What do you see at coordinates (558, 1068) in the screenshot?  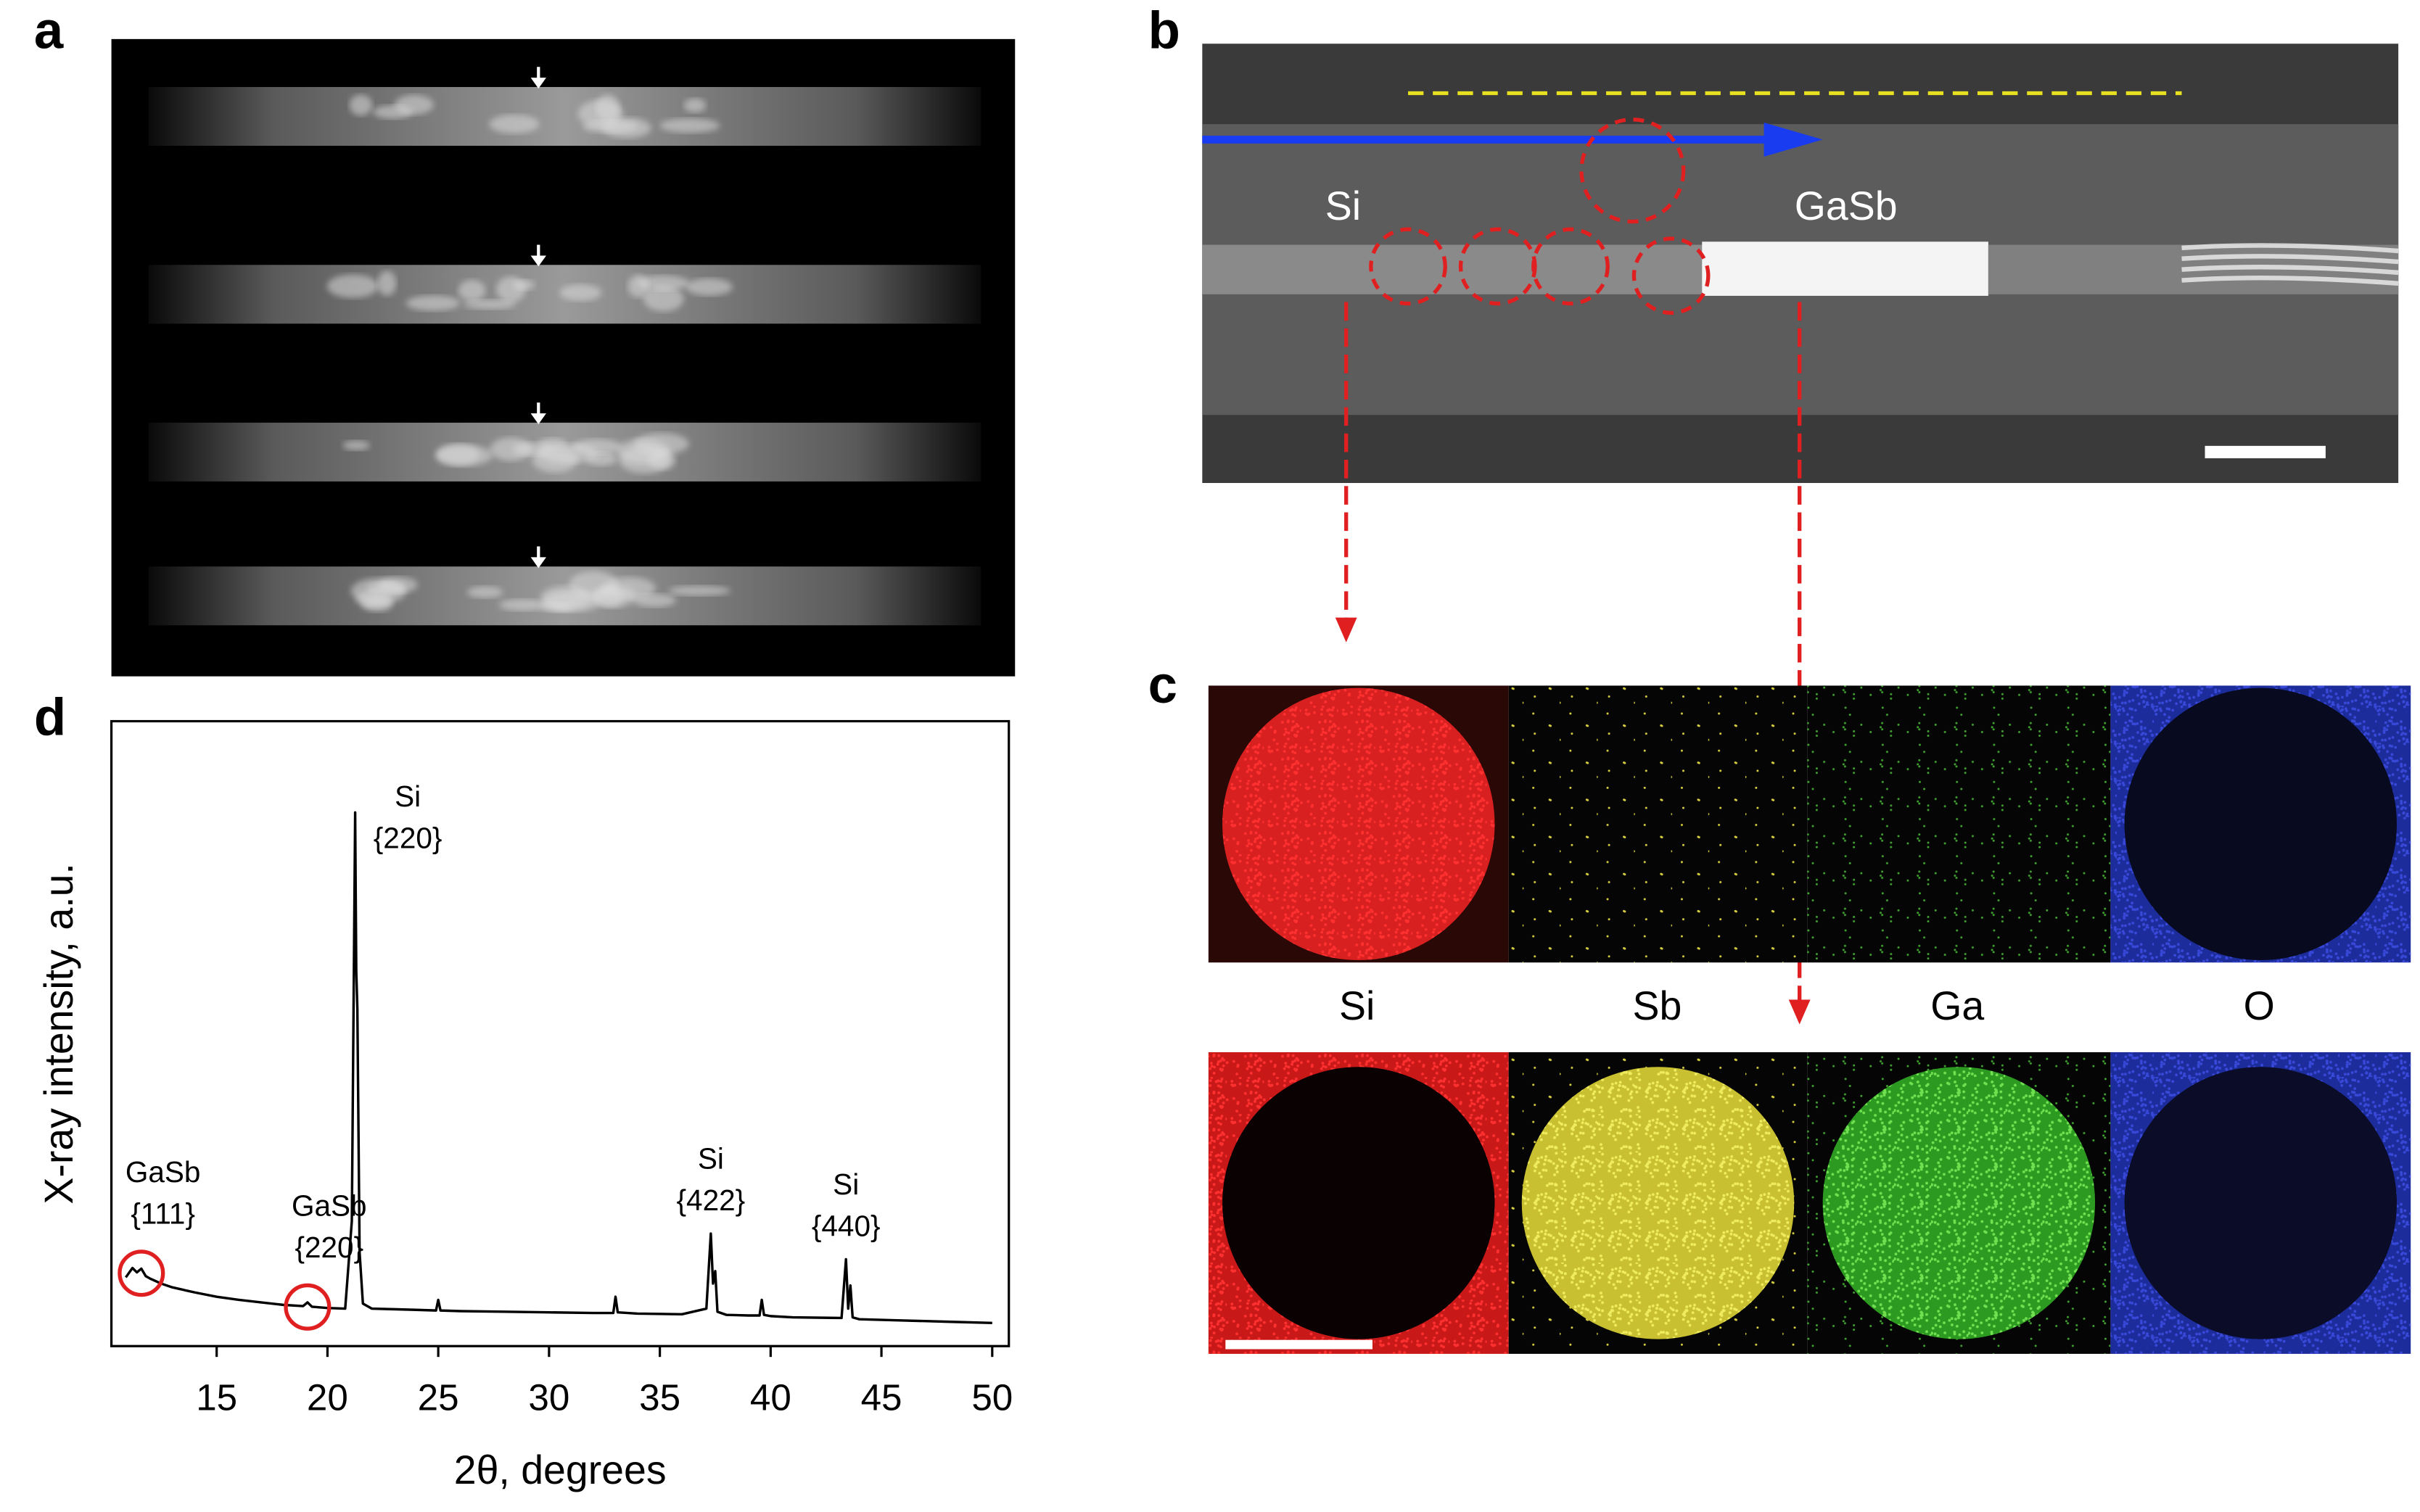 I see `xrd-line` at bounding box center [558, 1068].